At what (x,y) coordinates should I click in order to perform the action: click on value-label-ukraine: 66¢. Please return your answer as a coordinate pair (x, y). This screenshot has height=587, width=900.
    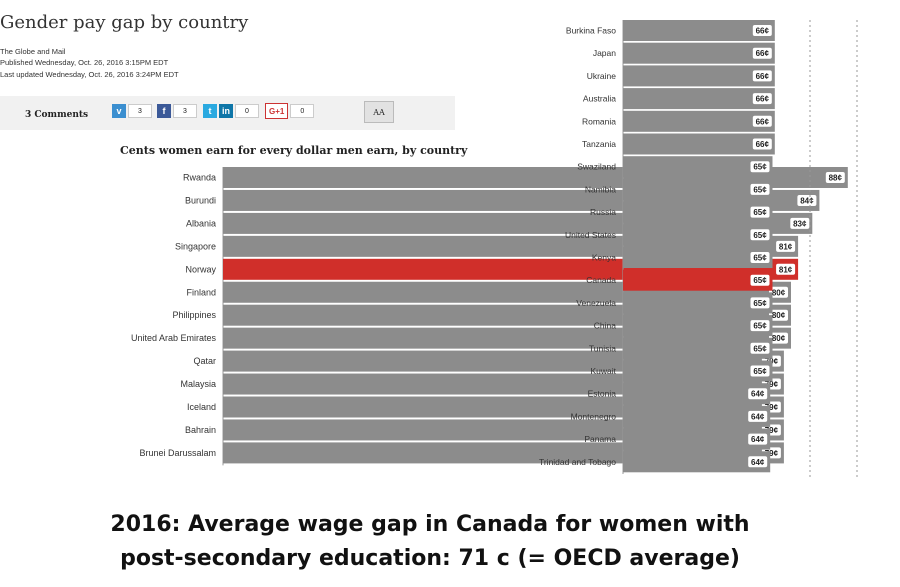
    Looking at the image, I should click on (763, 76).